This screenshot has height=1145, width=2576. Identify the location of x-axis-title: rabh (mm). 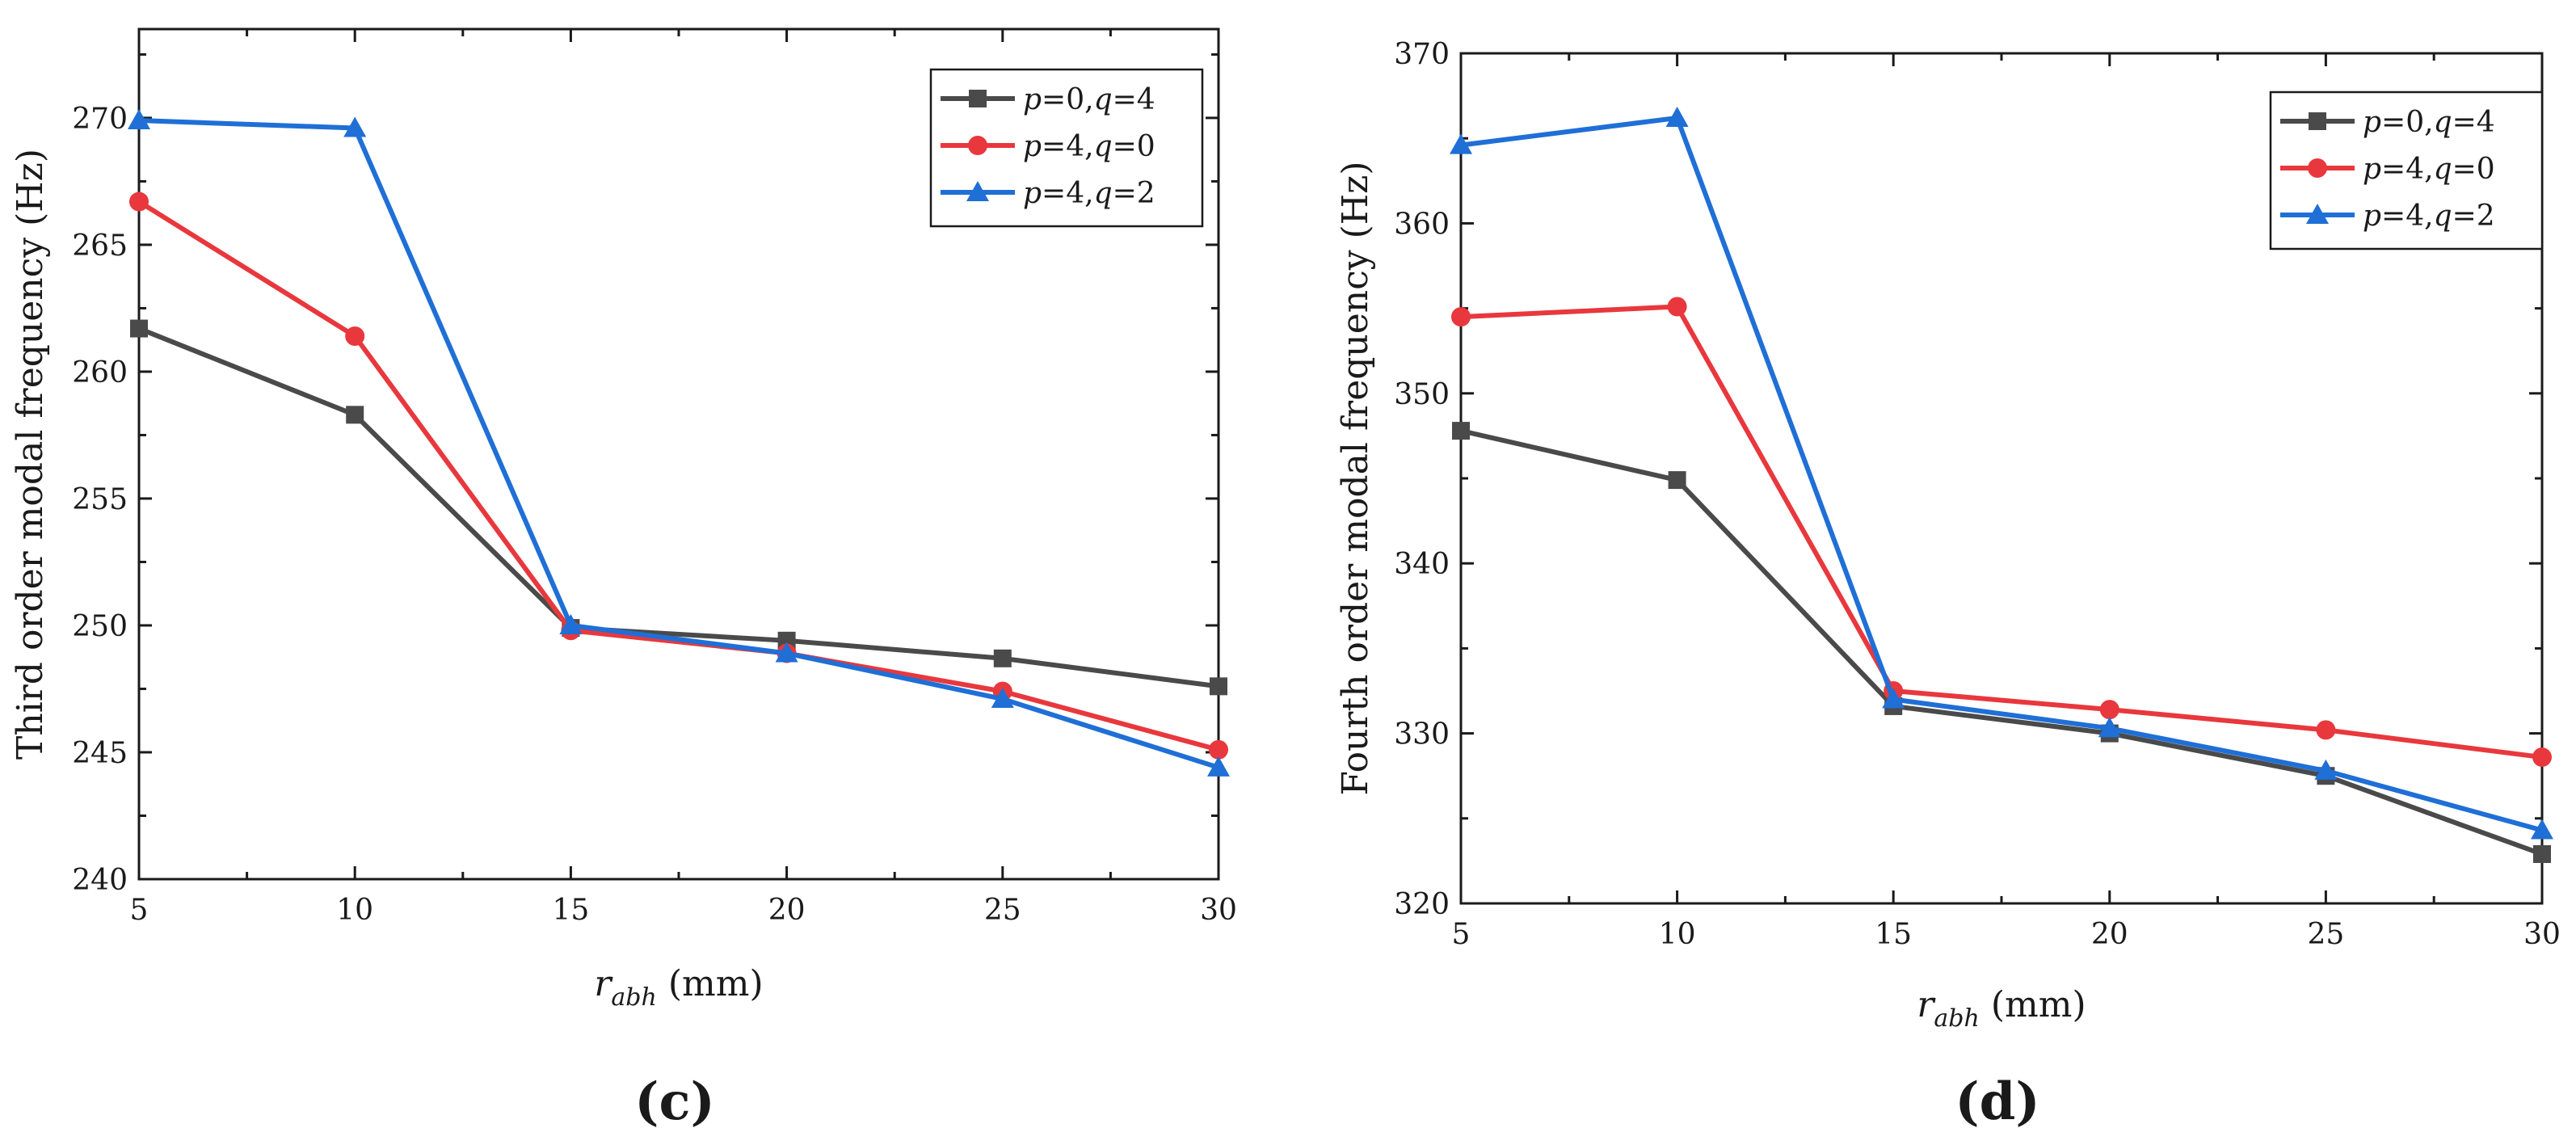
(2001, 1008).